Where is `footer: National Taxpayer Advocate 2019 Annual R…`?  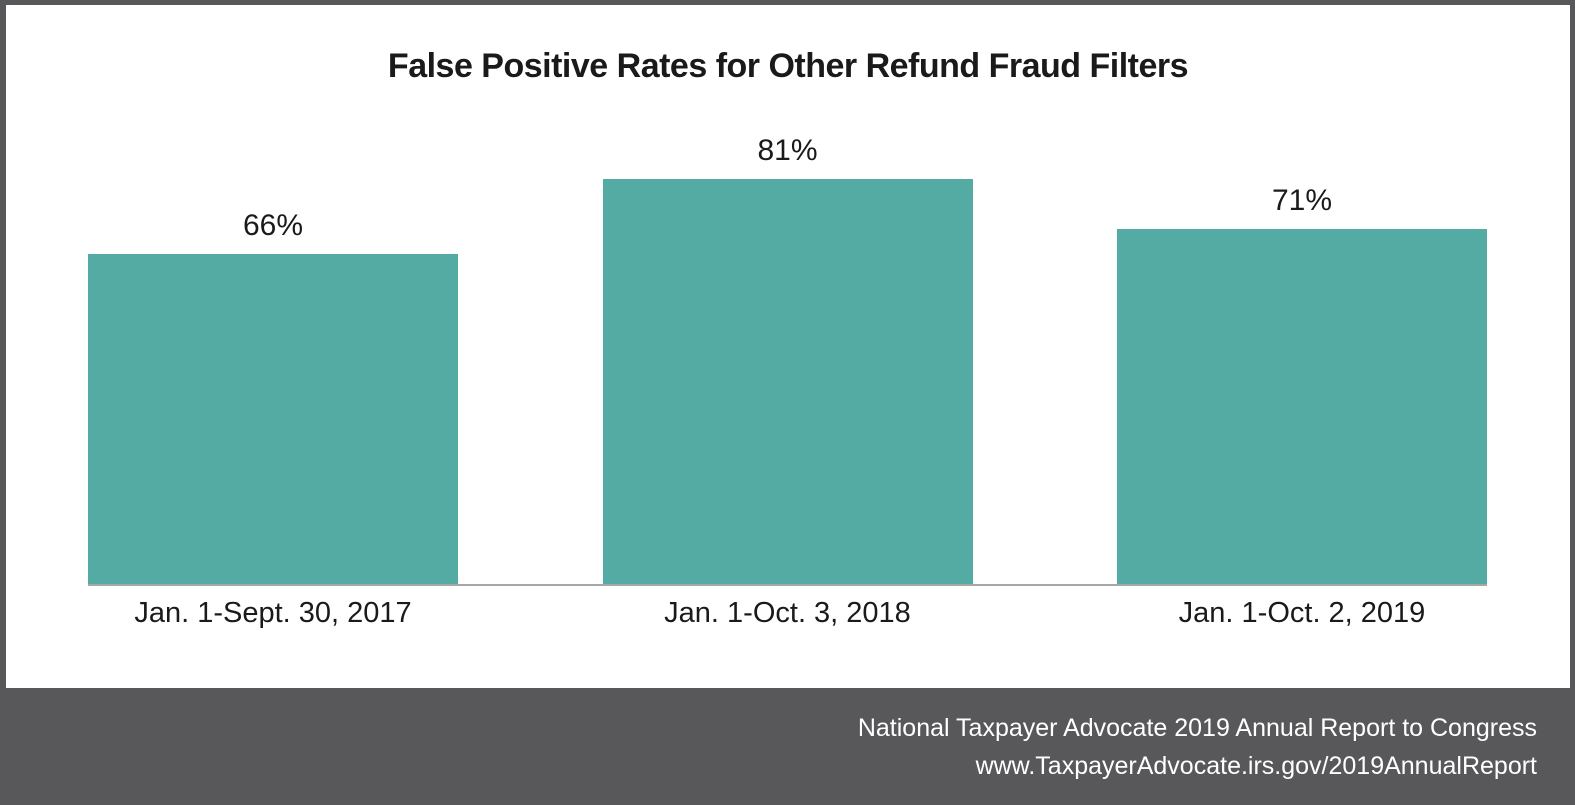 footer: National Taxpayer Advocate 2019 Annual R… is located at coordinates (788, 746).